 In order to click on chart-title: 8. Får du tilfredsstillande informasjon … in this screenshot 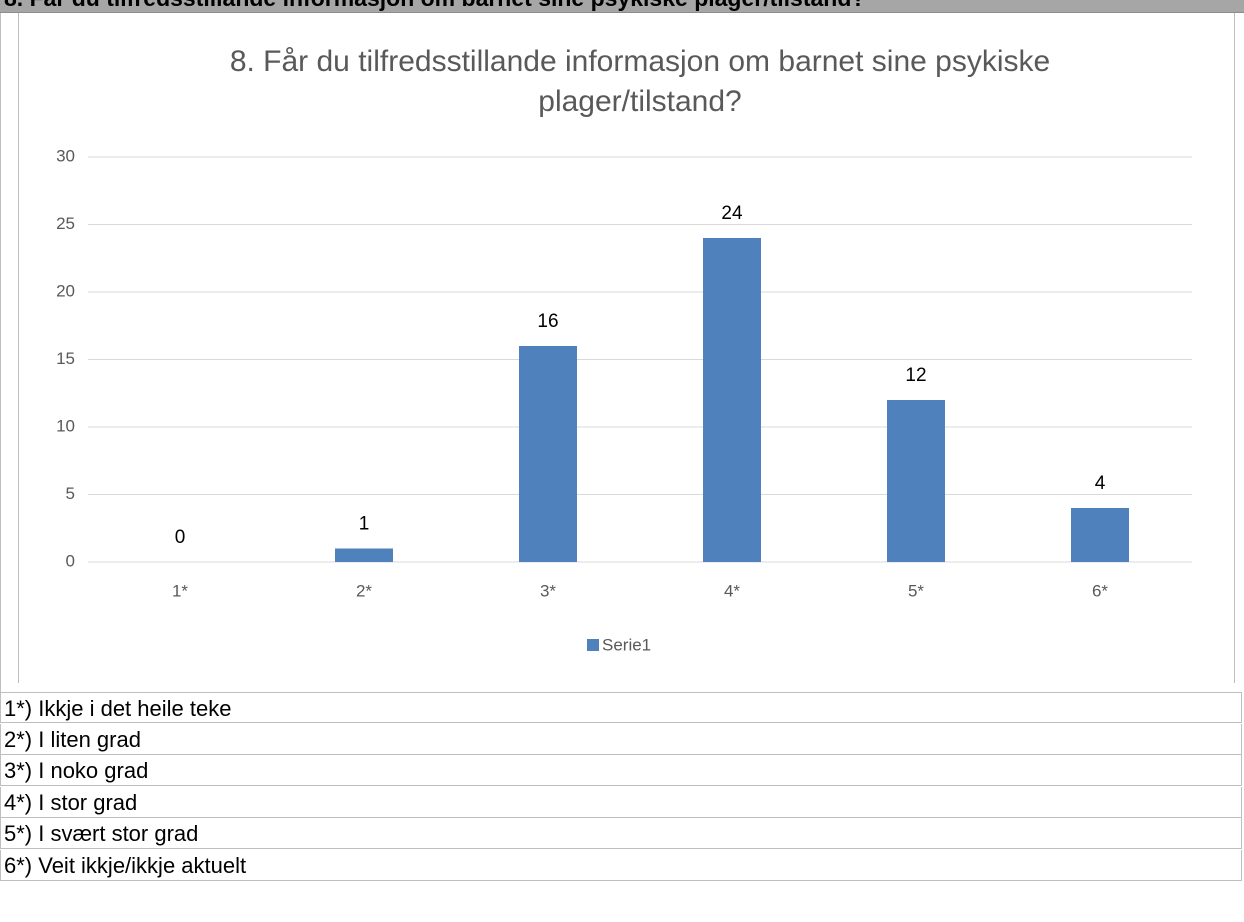, I will do `click(640, 81)`.